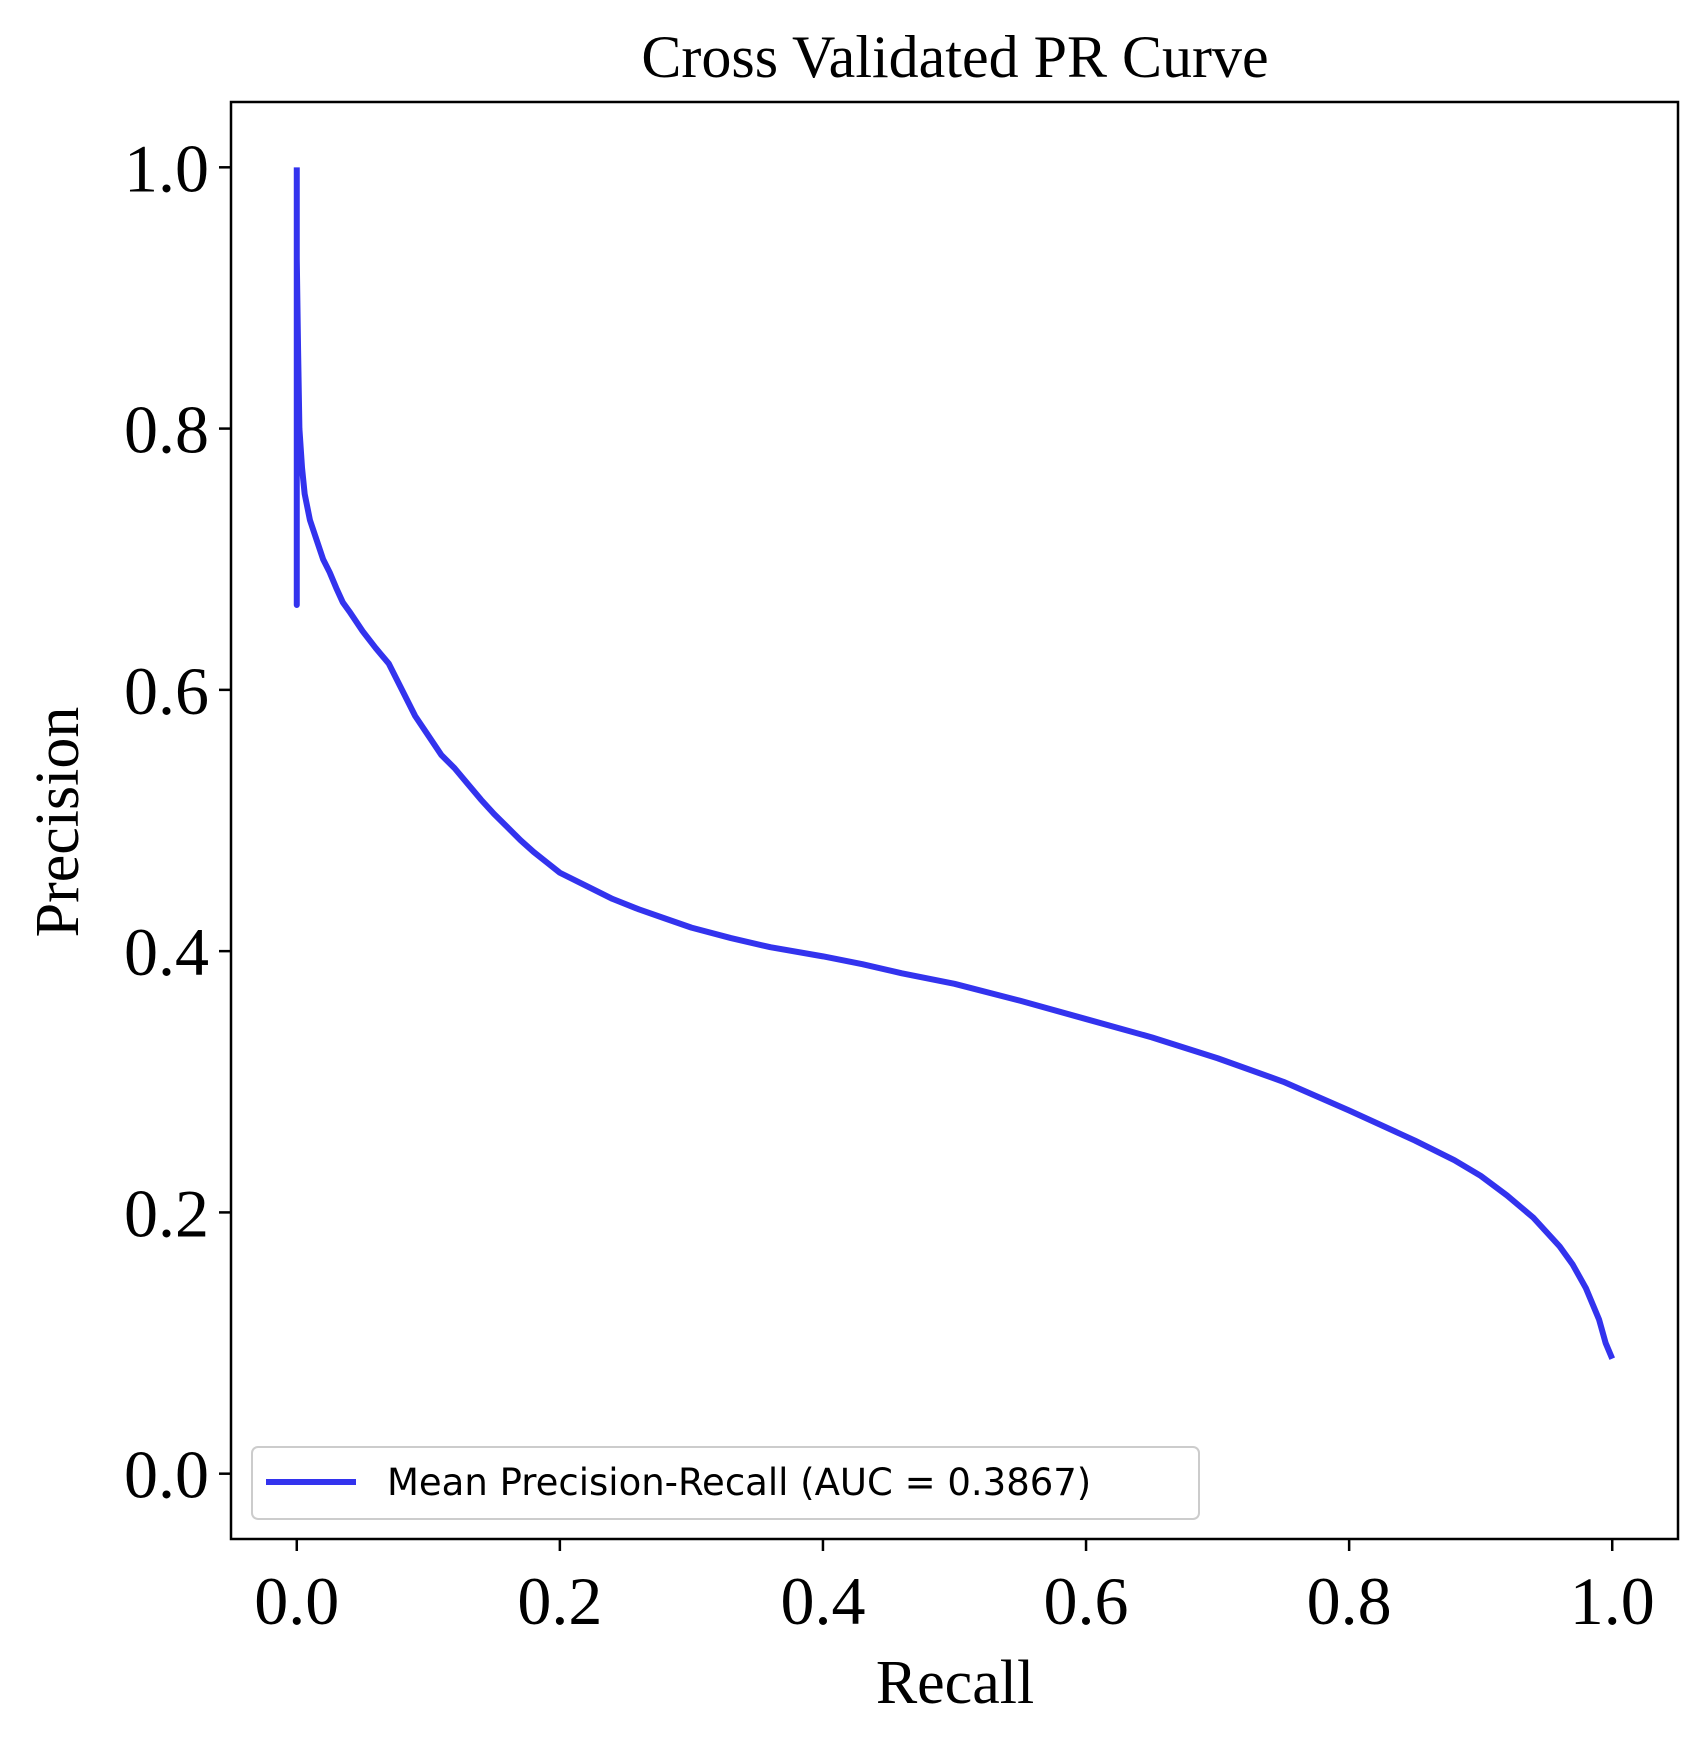 The image size is (1701, 1740). I want to click on y-tick-label: 0.2, so click(166, 1213).